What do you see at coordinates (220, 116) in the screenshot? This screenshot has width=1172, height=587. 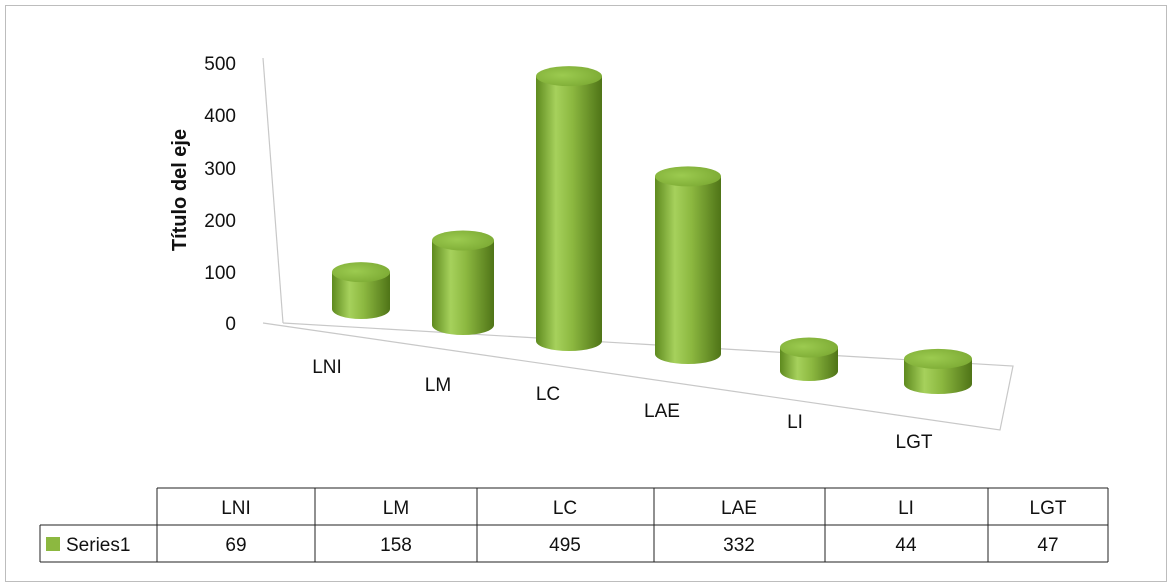 I see `y-tick-label-4: 400` at bounding box center [220, 116].